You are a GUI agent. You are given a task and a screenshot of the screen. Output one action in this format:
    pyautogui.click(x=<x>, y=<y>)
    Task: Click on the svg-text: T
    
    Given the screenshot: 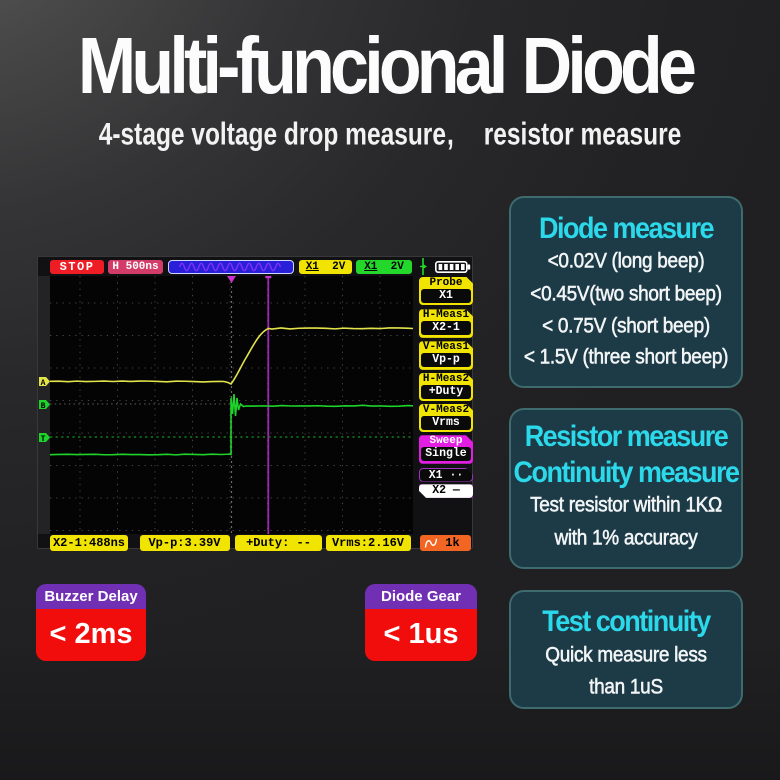 What is the action you would take?
    pyautogui.click(x=43, y=439)
    